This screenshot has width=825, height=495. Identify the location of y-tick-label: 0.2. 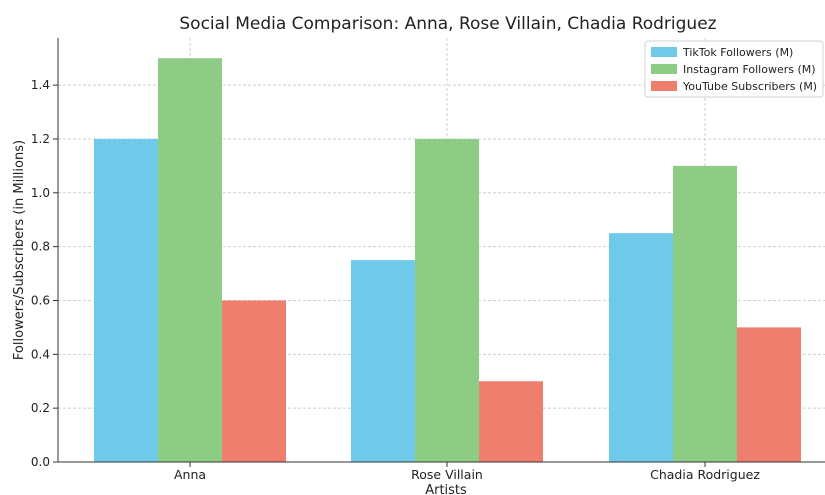
(40, 408).